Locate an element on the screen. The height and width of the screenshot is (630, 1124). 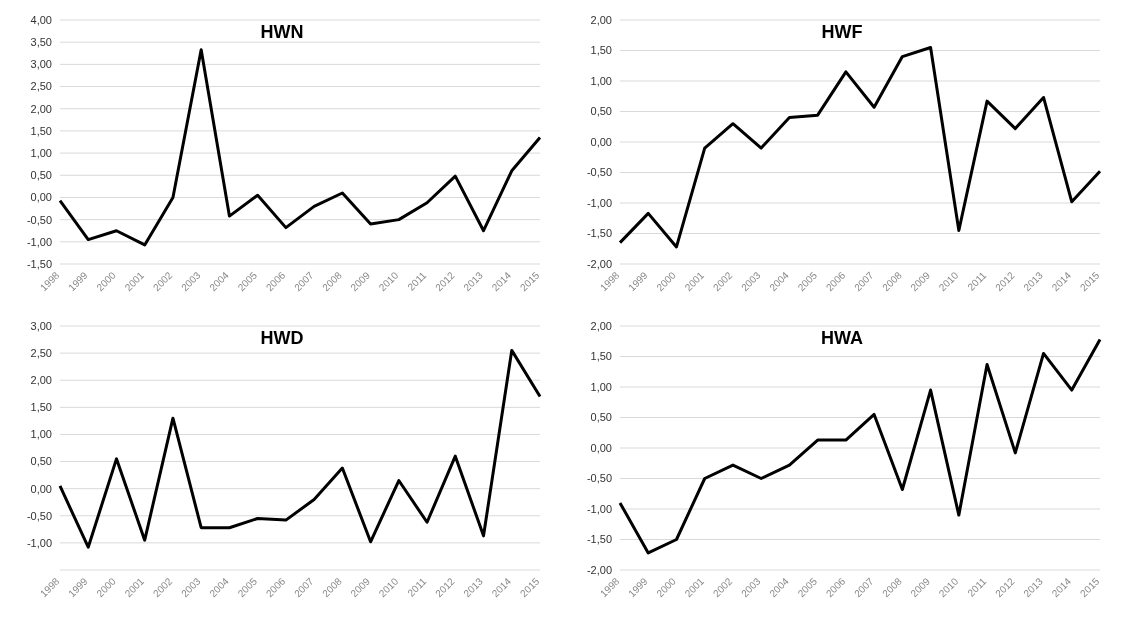
chart-title: HWN is located at coordinates (282, 32).